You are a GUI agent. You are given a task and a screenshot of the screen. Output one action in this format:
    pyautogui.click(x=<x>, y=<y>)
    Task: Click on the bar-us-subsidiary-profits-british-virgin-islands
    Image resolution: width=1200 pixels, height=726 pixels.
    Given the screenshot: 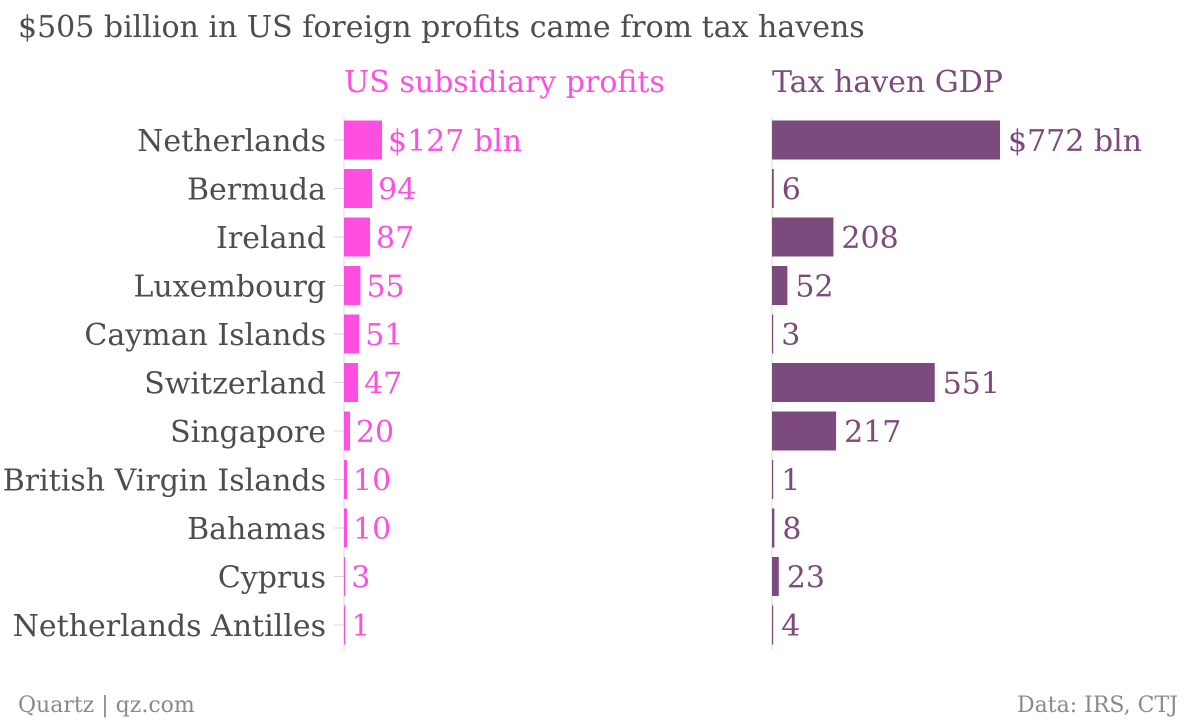 What is the action you would take?
    pyautogui.click(x=345, y=479)
    